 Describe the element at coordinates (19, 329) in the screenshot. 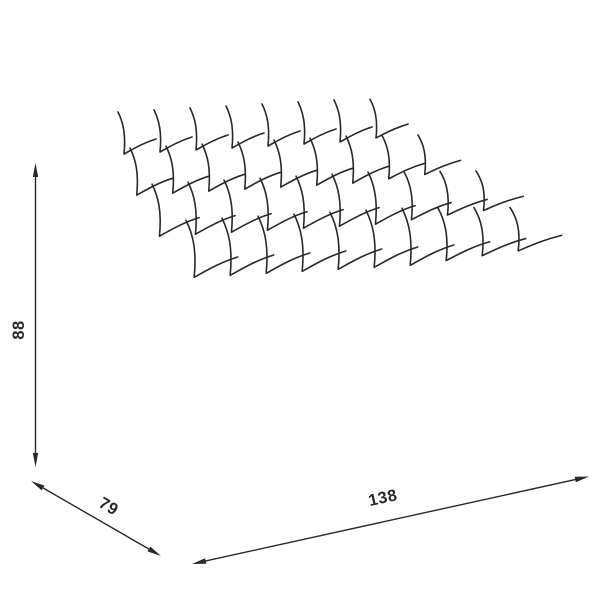

I see `height-dimension-label: 88` at that location.